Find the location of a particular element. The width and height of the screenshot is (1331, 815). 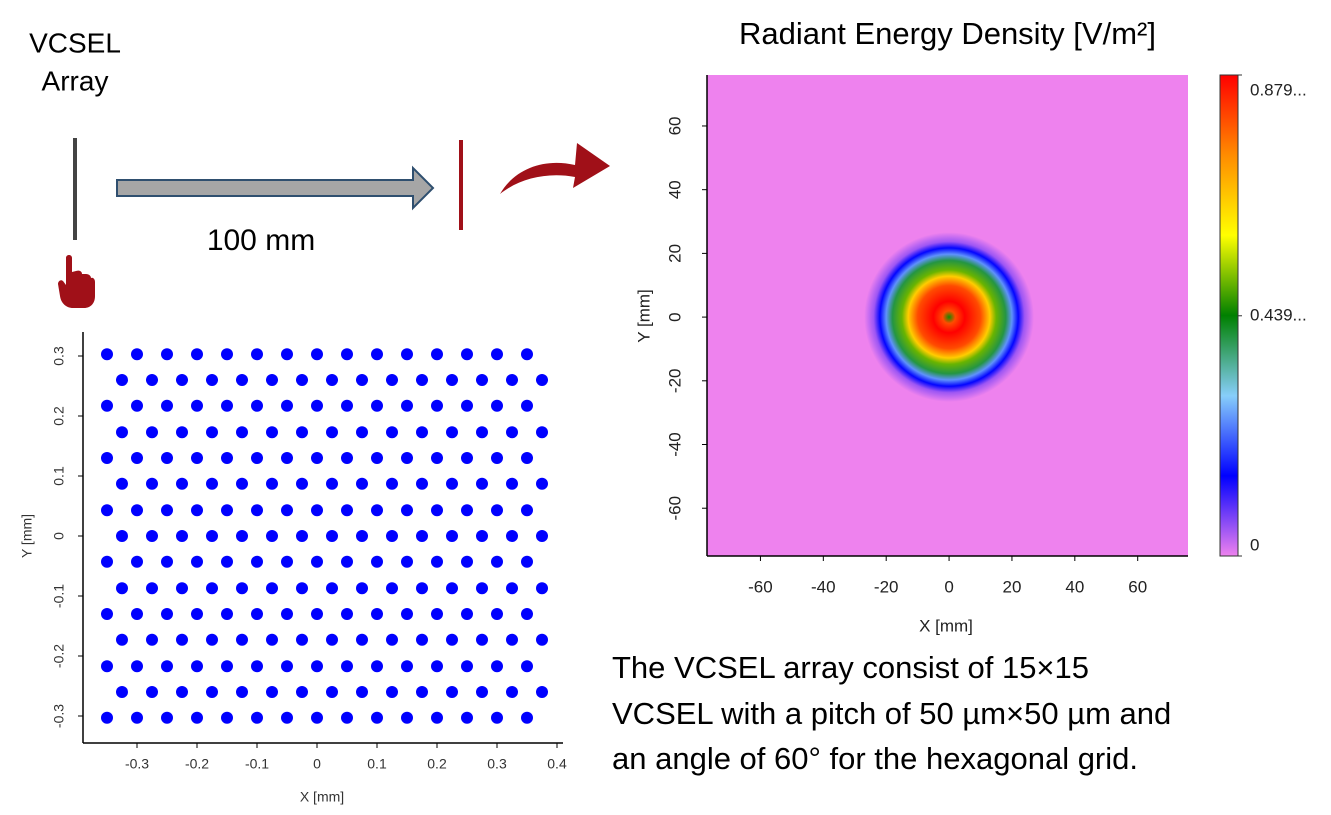

x-tick-label: -20 is located at coordinates (886, 586).